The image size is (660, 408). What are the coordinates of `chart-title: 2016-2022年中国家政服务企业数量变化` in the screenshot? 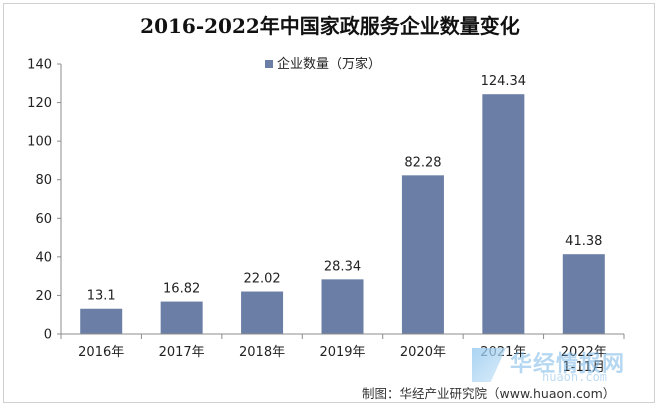 It's located at (330, 26).